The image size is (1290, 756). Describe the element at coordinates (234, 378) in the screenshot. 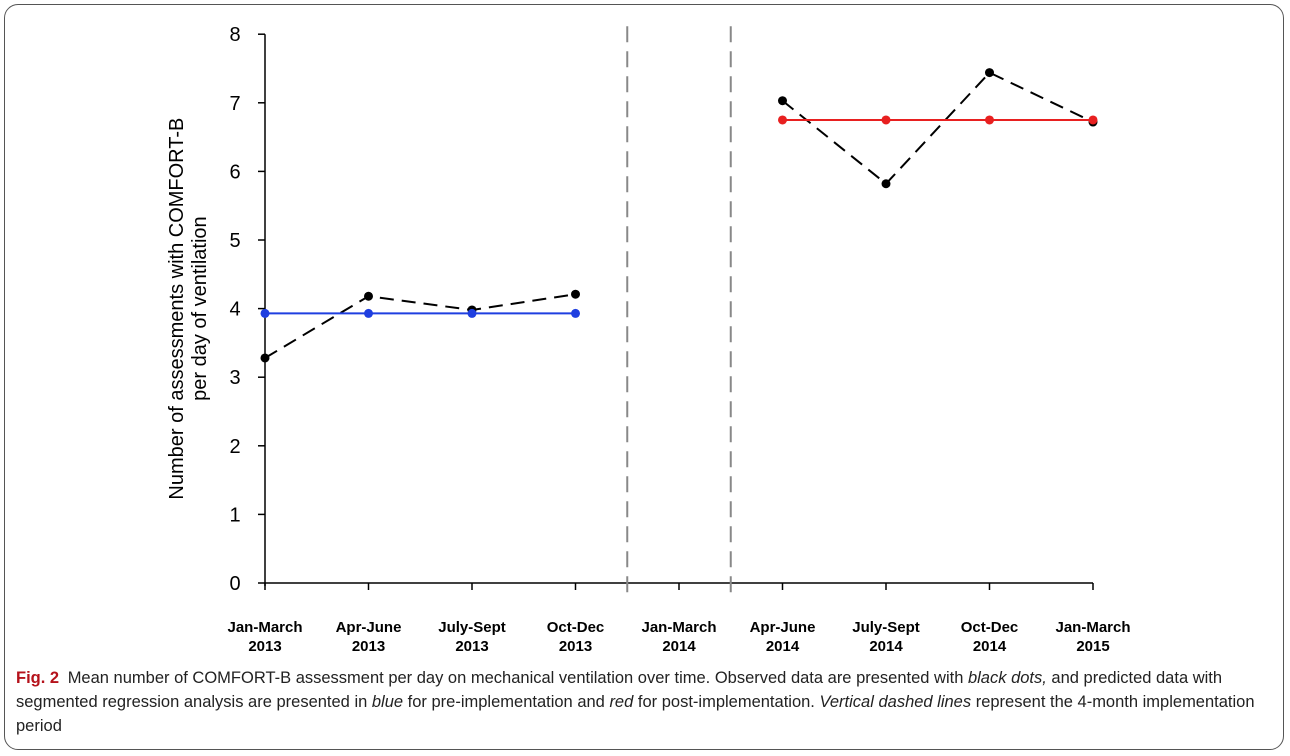

I see `y-tick-label: 3` at that location.